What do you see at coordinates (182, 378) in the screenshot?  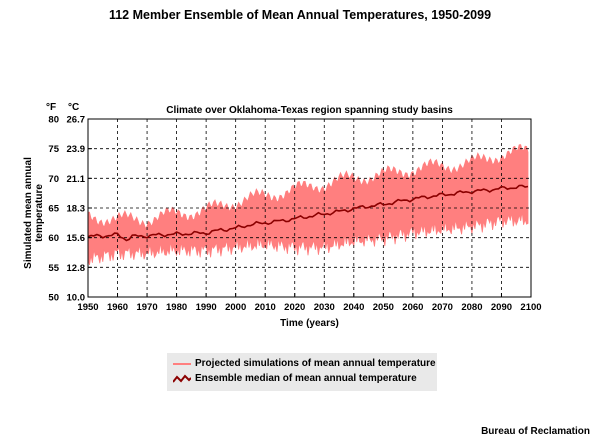 I see `legend-swatch-median` at bounding box center [182, 378].